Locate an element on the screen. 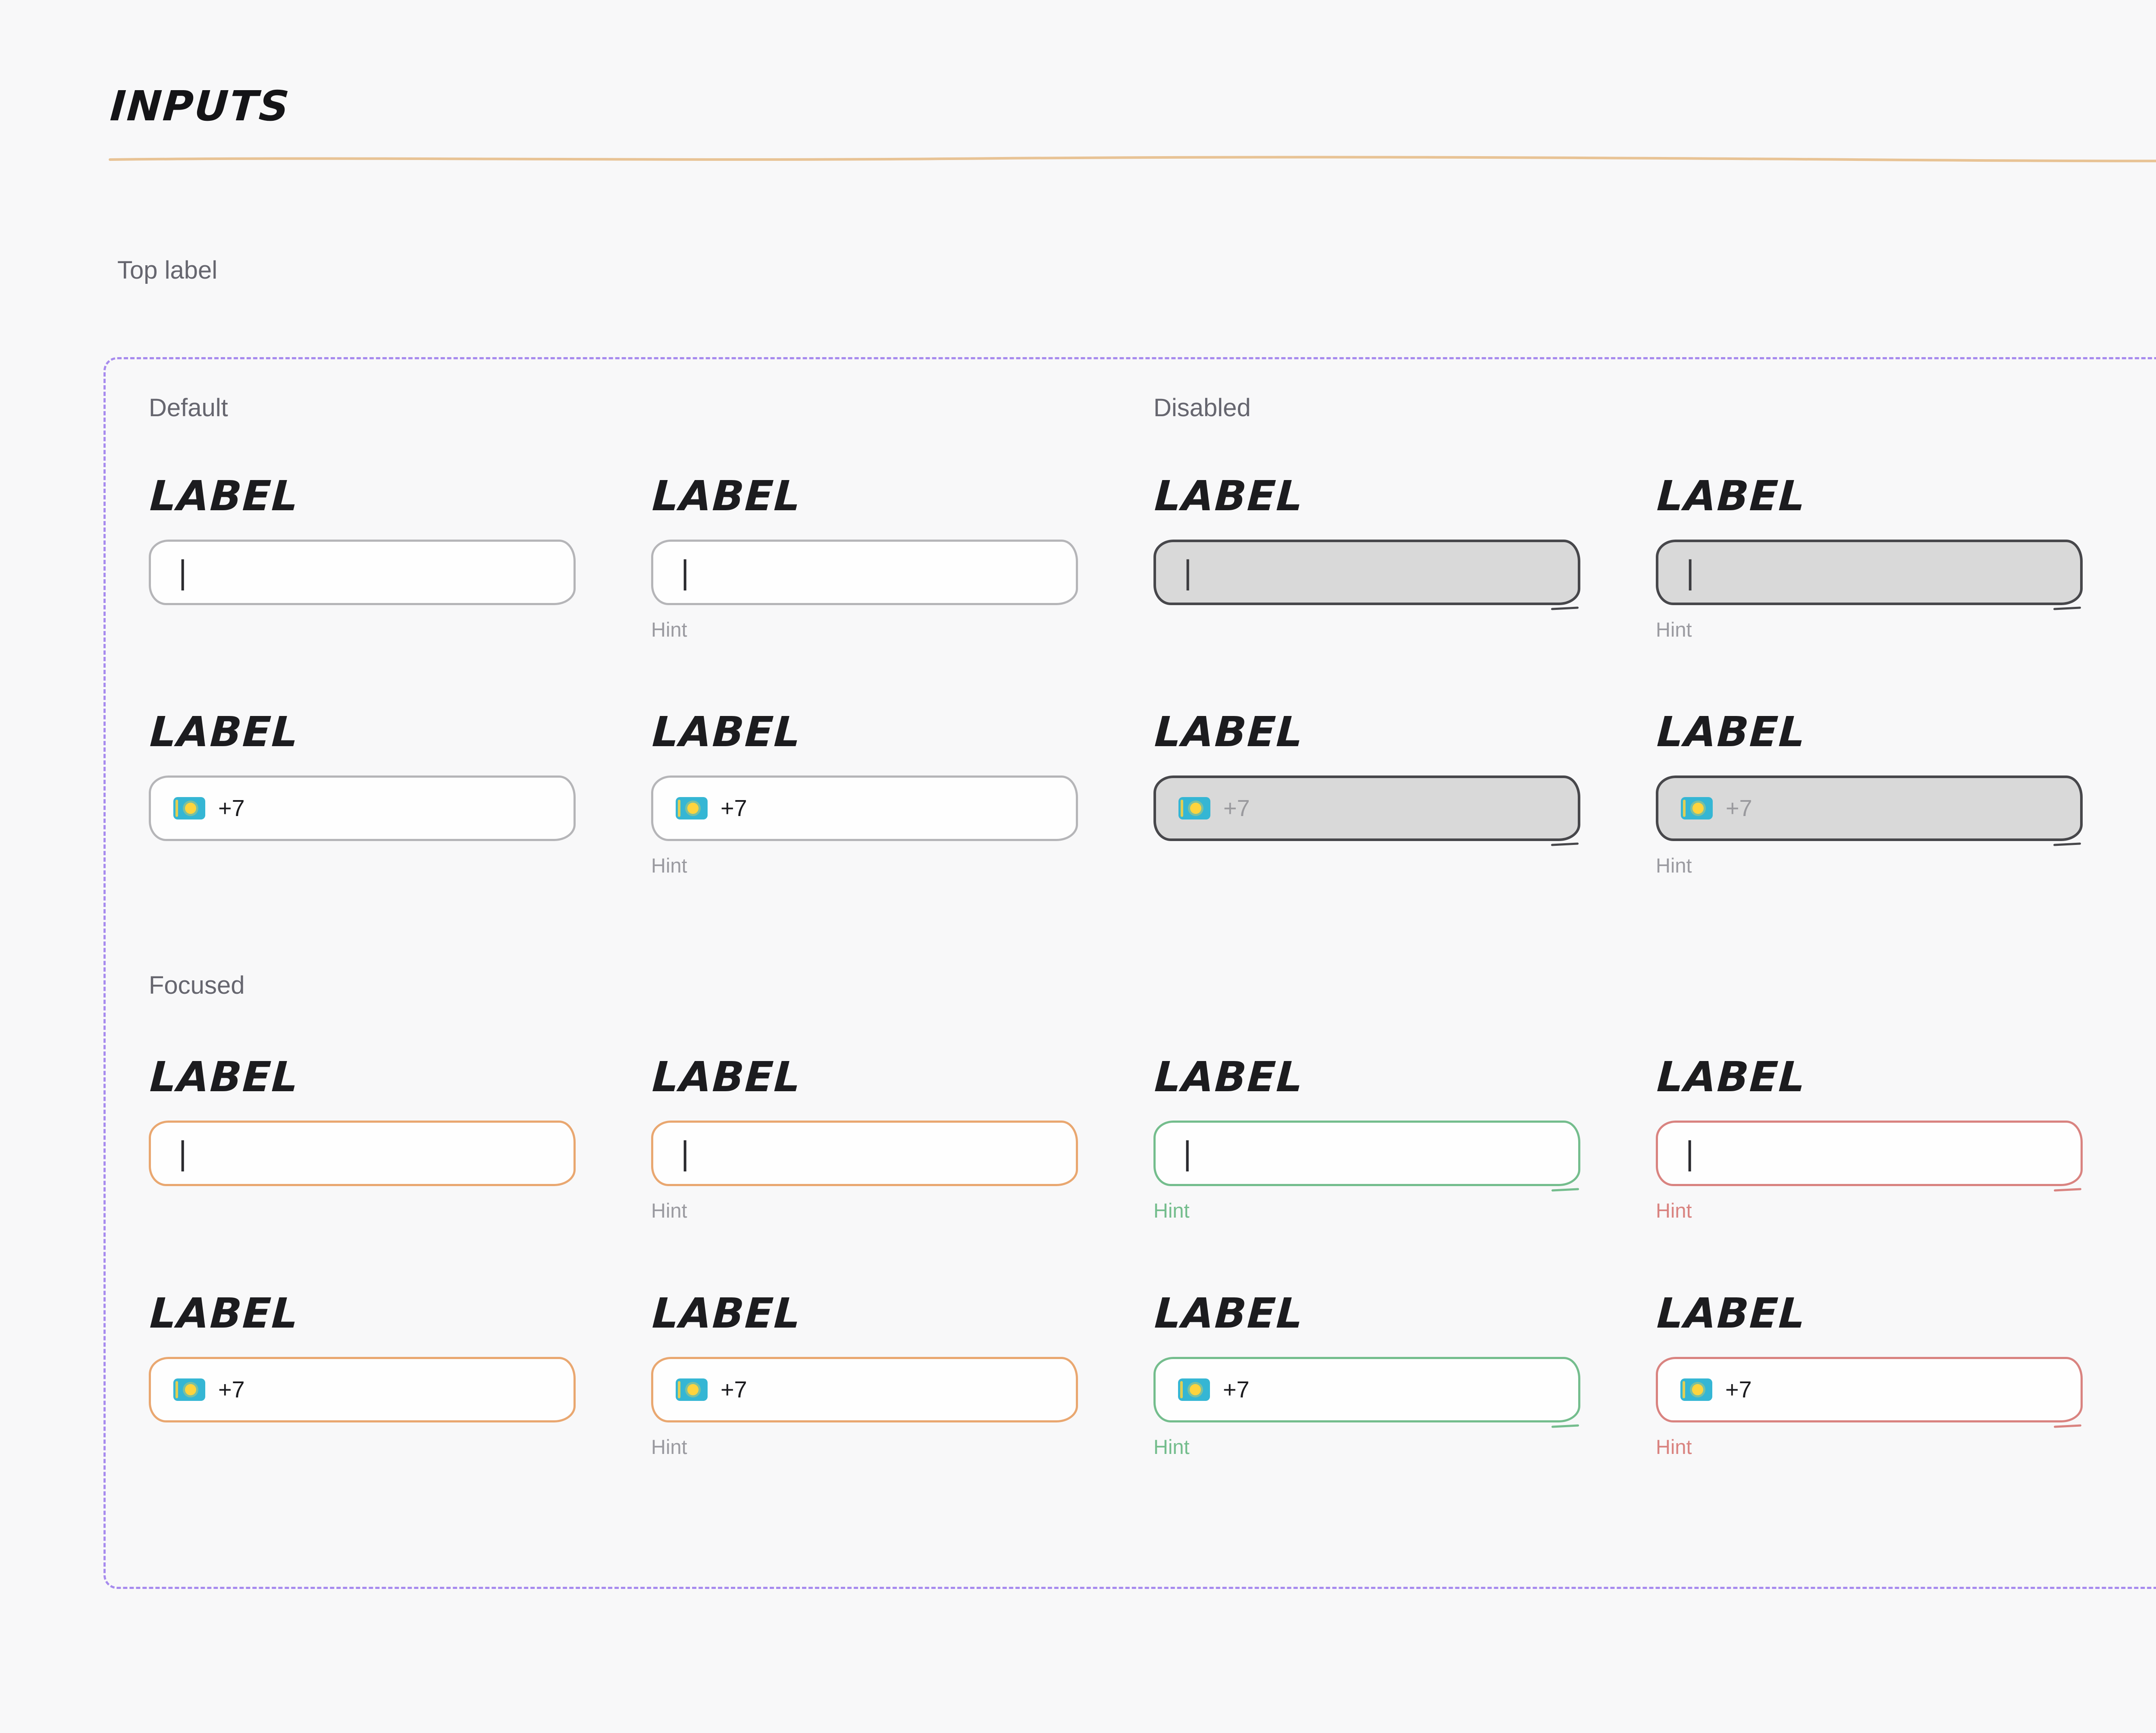 The height and width of the screenshot is (1733, 2156). field-disabled-text: LABEL | is located at coordinates (1366, 539).